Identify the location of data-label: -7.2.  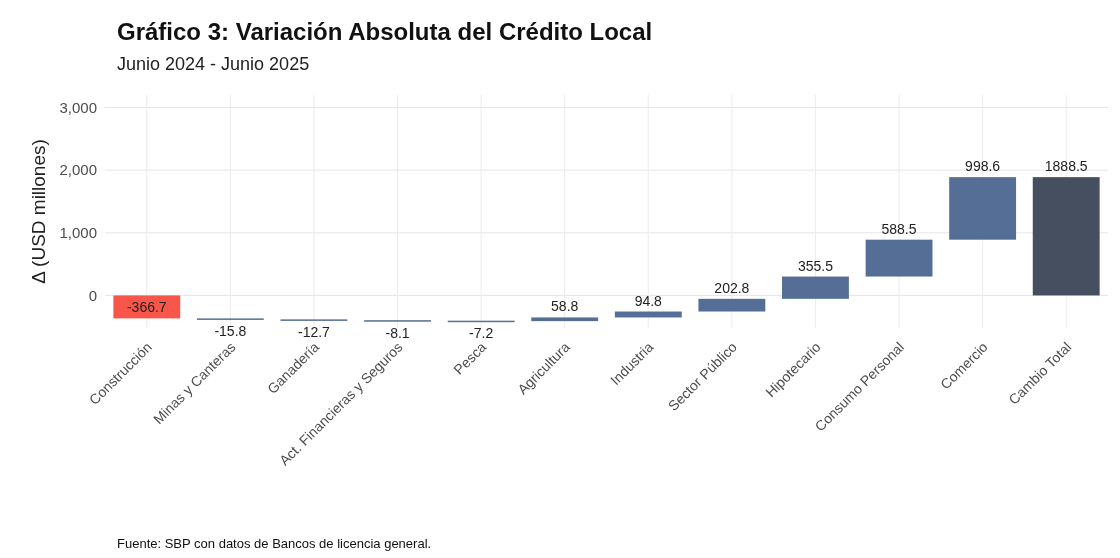
(481, 333).